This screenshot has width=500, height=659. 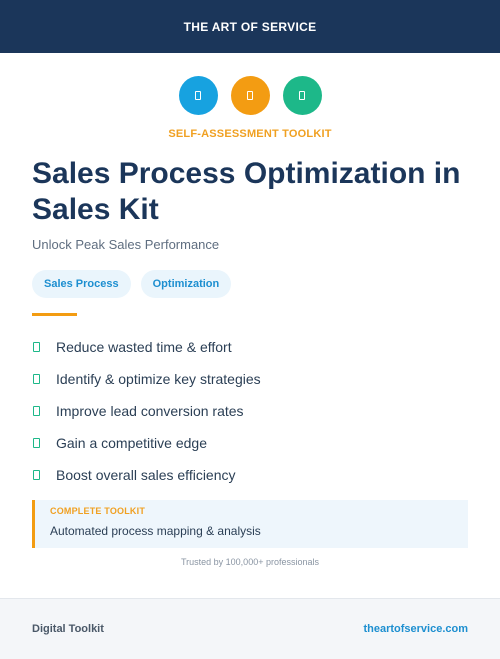 I want to click on benefit-text: Reduce wasted time & effort, so click(x=144, y=347).